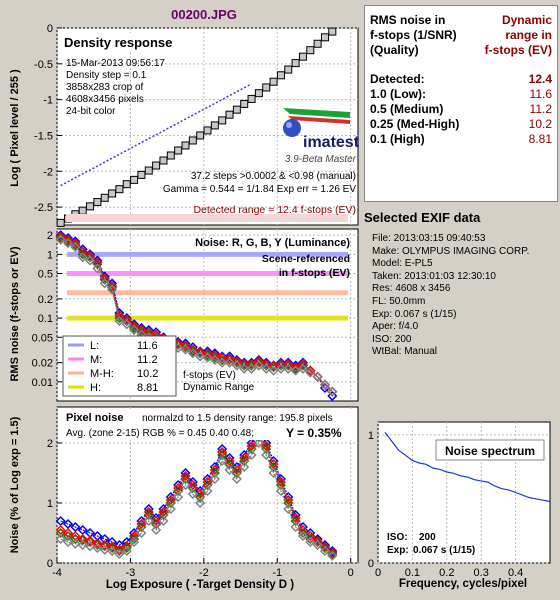  What do you see at coordinates (277, 573) in the screenshot?
I see `x-tick-label: -1` at bounding box center [277, 573].